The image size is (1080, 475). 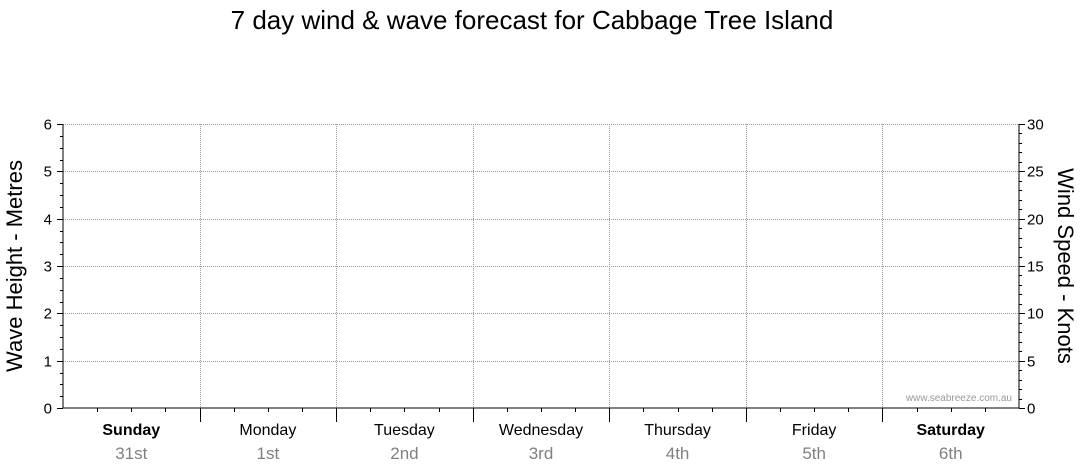 What do you see at coordinates (48, 362) in the screenshot?
I see `left-tick-label: 1` at bounding box center [48, 362].